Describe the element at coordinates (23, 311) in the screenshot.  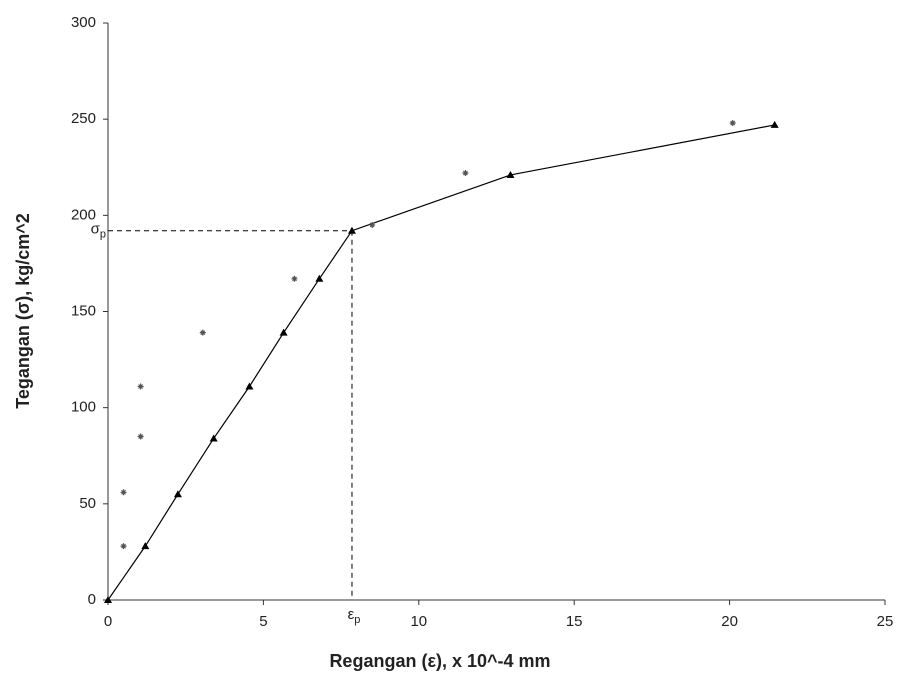
I see `y-axis-title: Tegangan (σ), kg/cm^2` at that location.